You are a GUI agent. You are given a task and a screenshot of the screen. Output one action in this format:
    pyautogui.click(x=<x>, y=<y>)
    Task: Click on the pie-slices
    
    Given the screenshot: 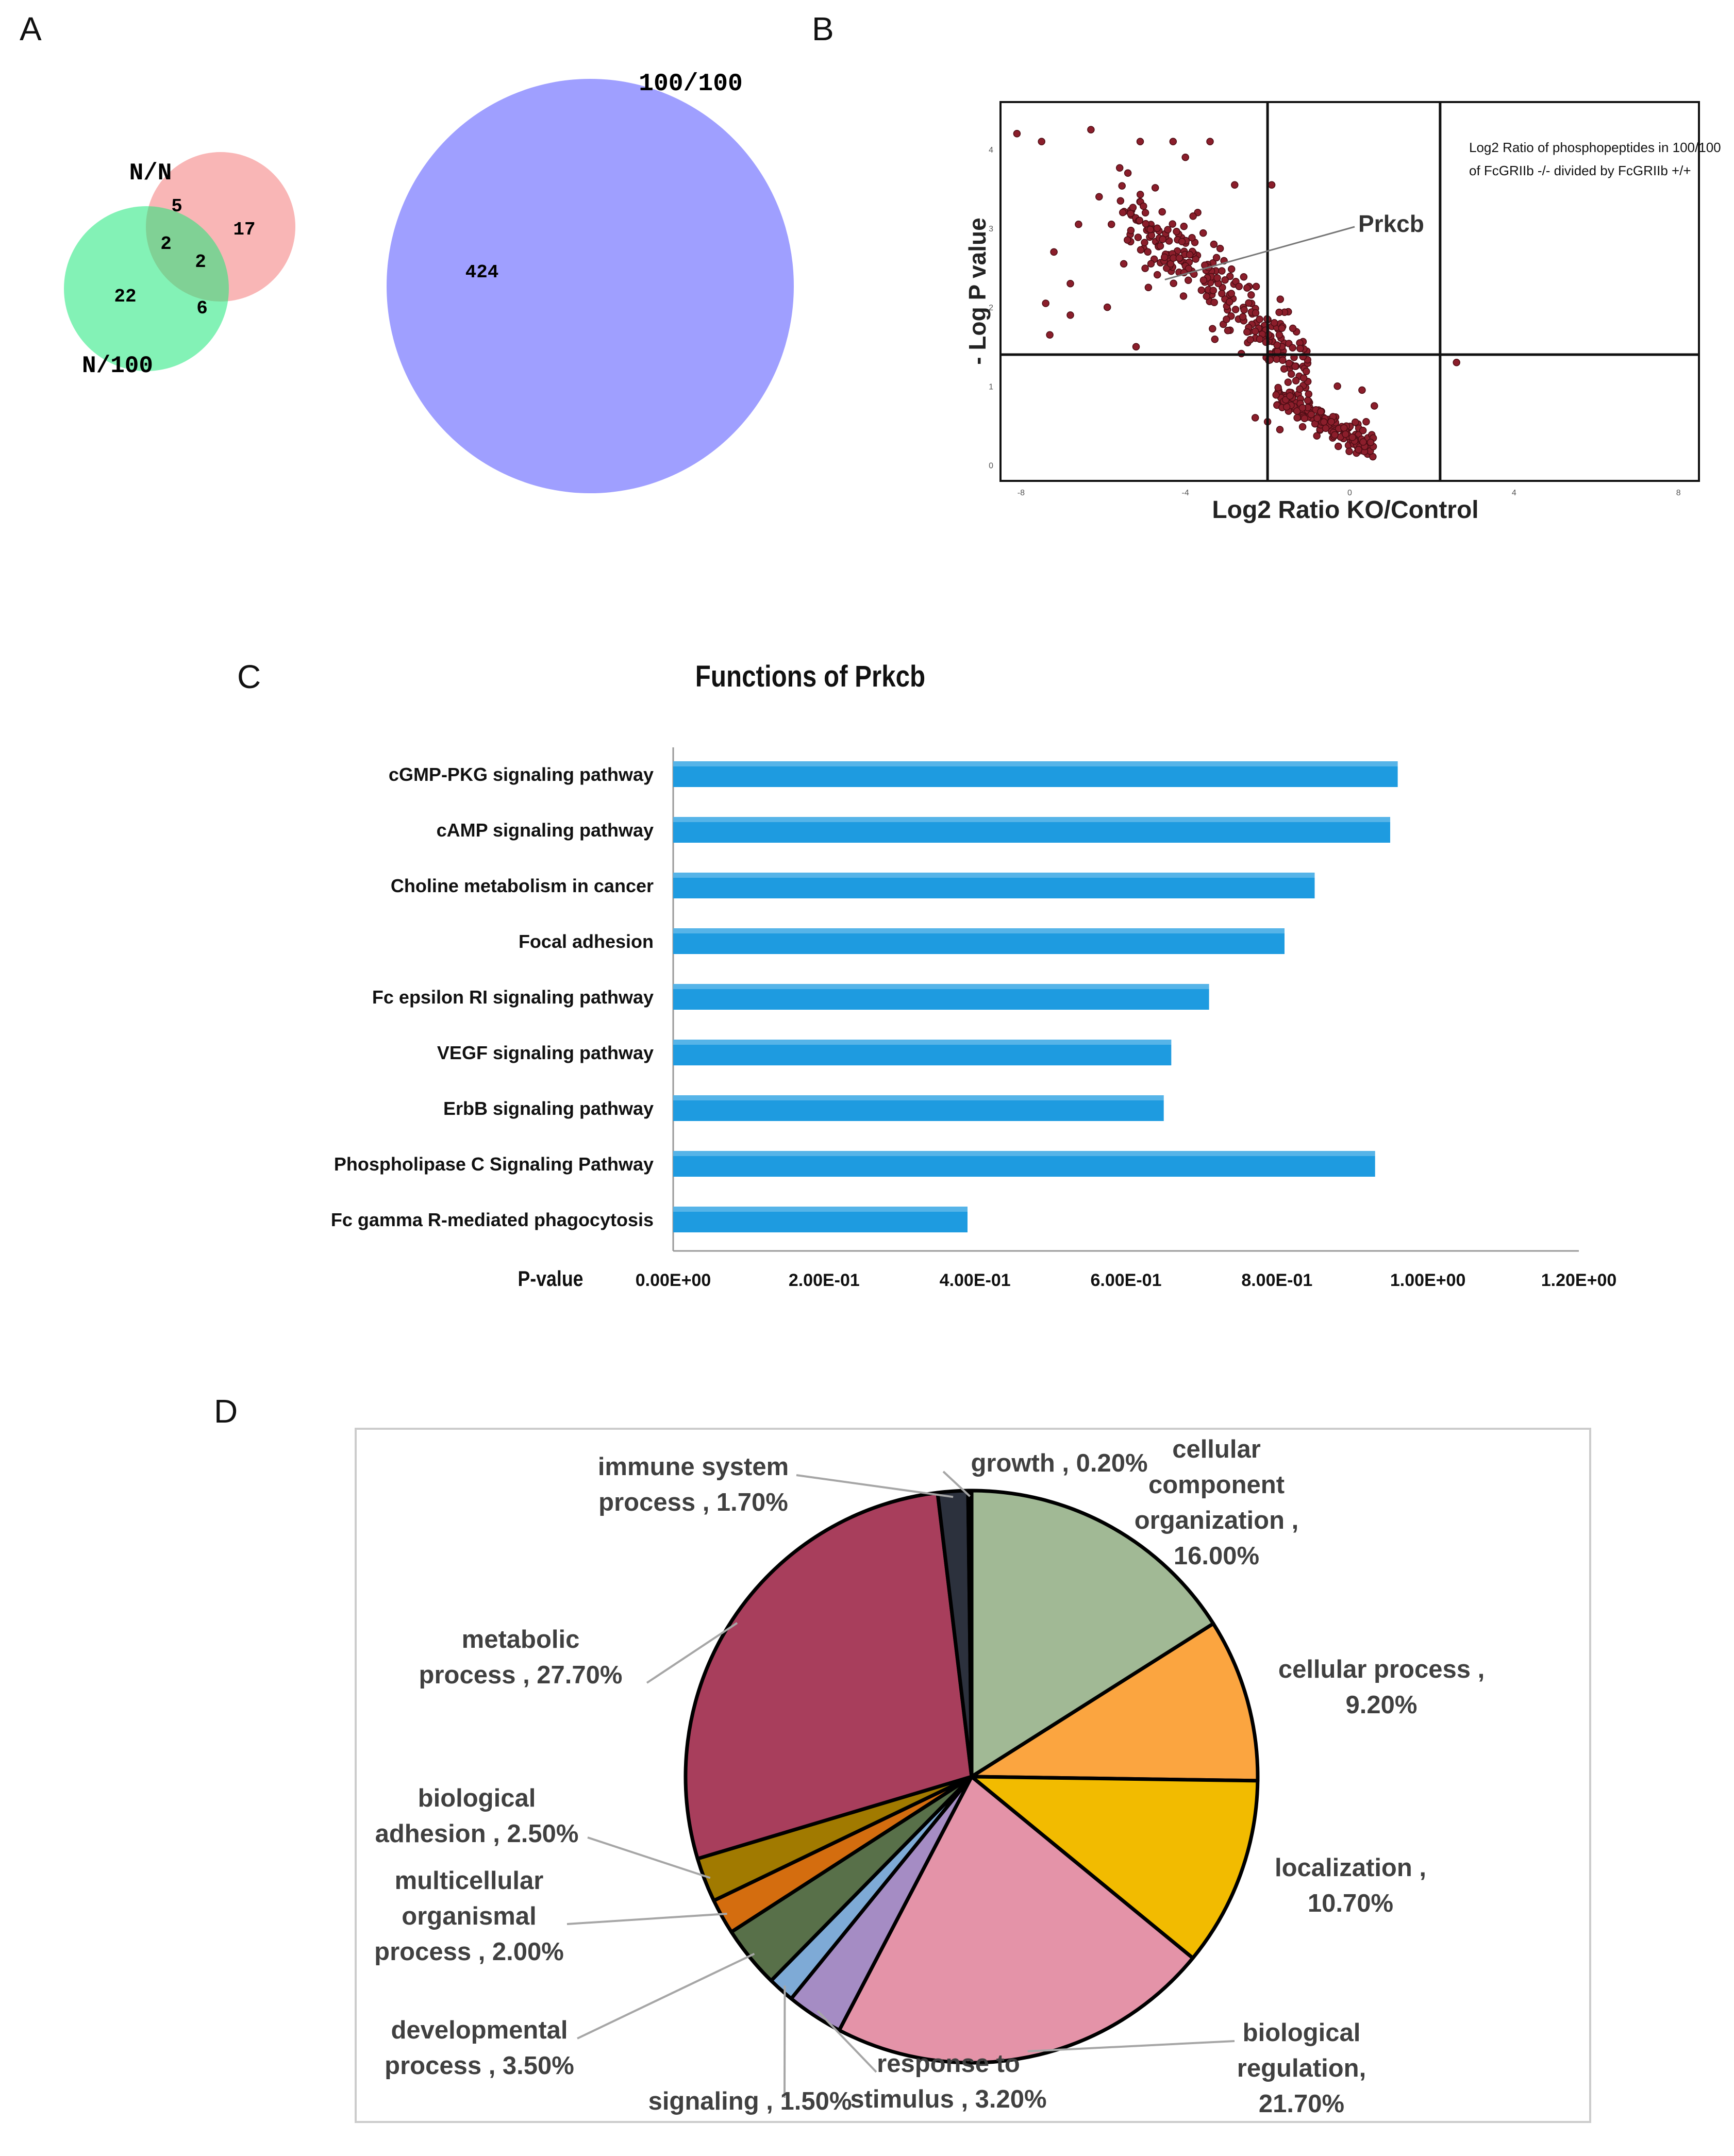 What is the action you would take?
    pyautogui.click(x=971, y=1777)
    